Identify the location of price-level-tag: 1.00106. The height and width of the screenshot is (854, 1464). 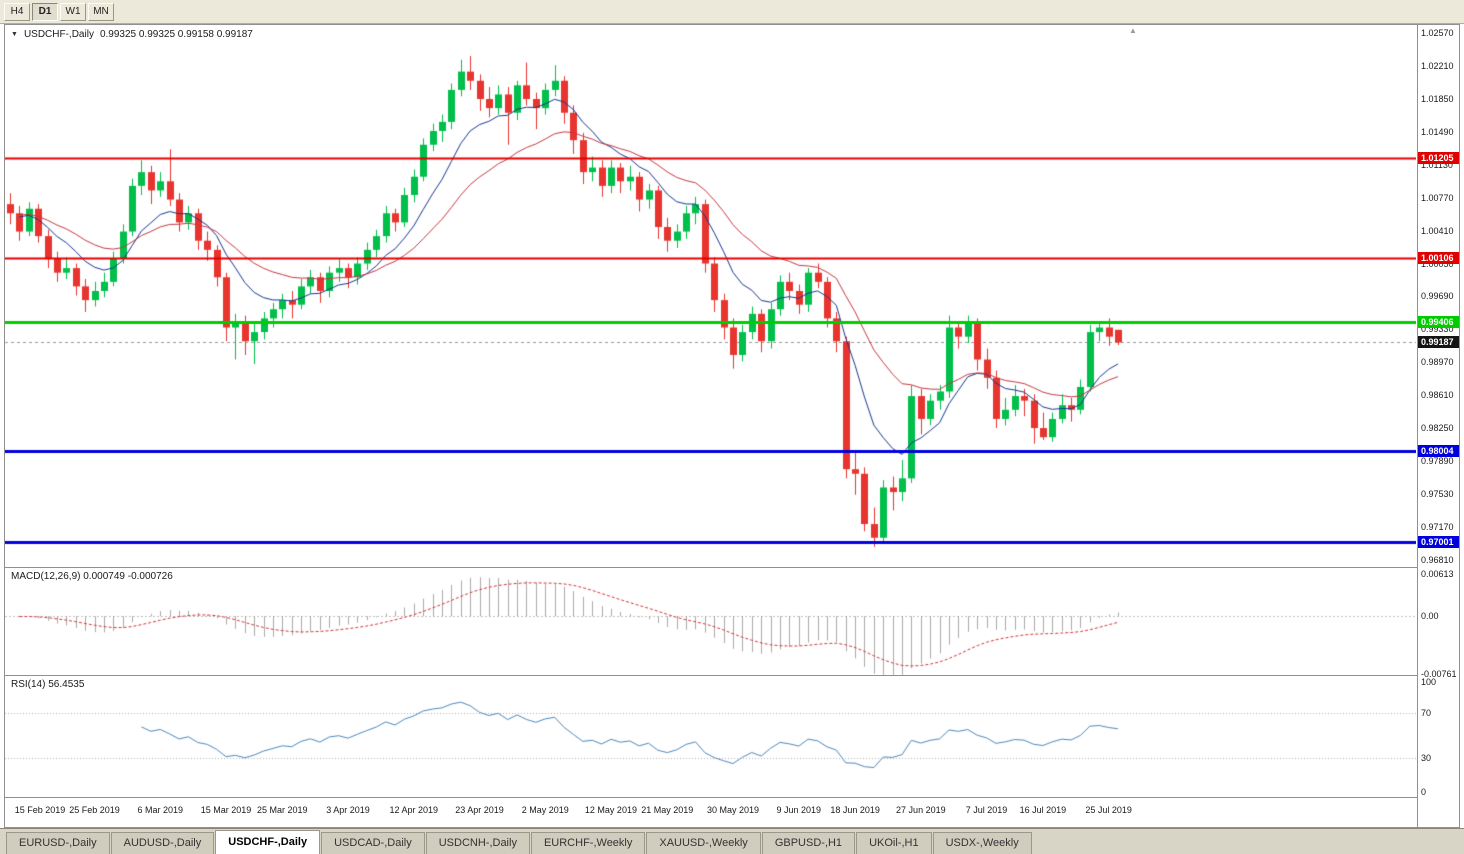
(1438, 258).